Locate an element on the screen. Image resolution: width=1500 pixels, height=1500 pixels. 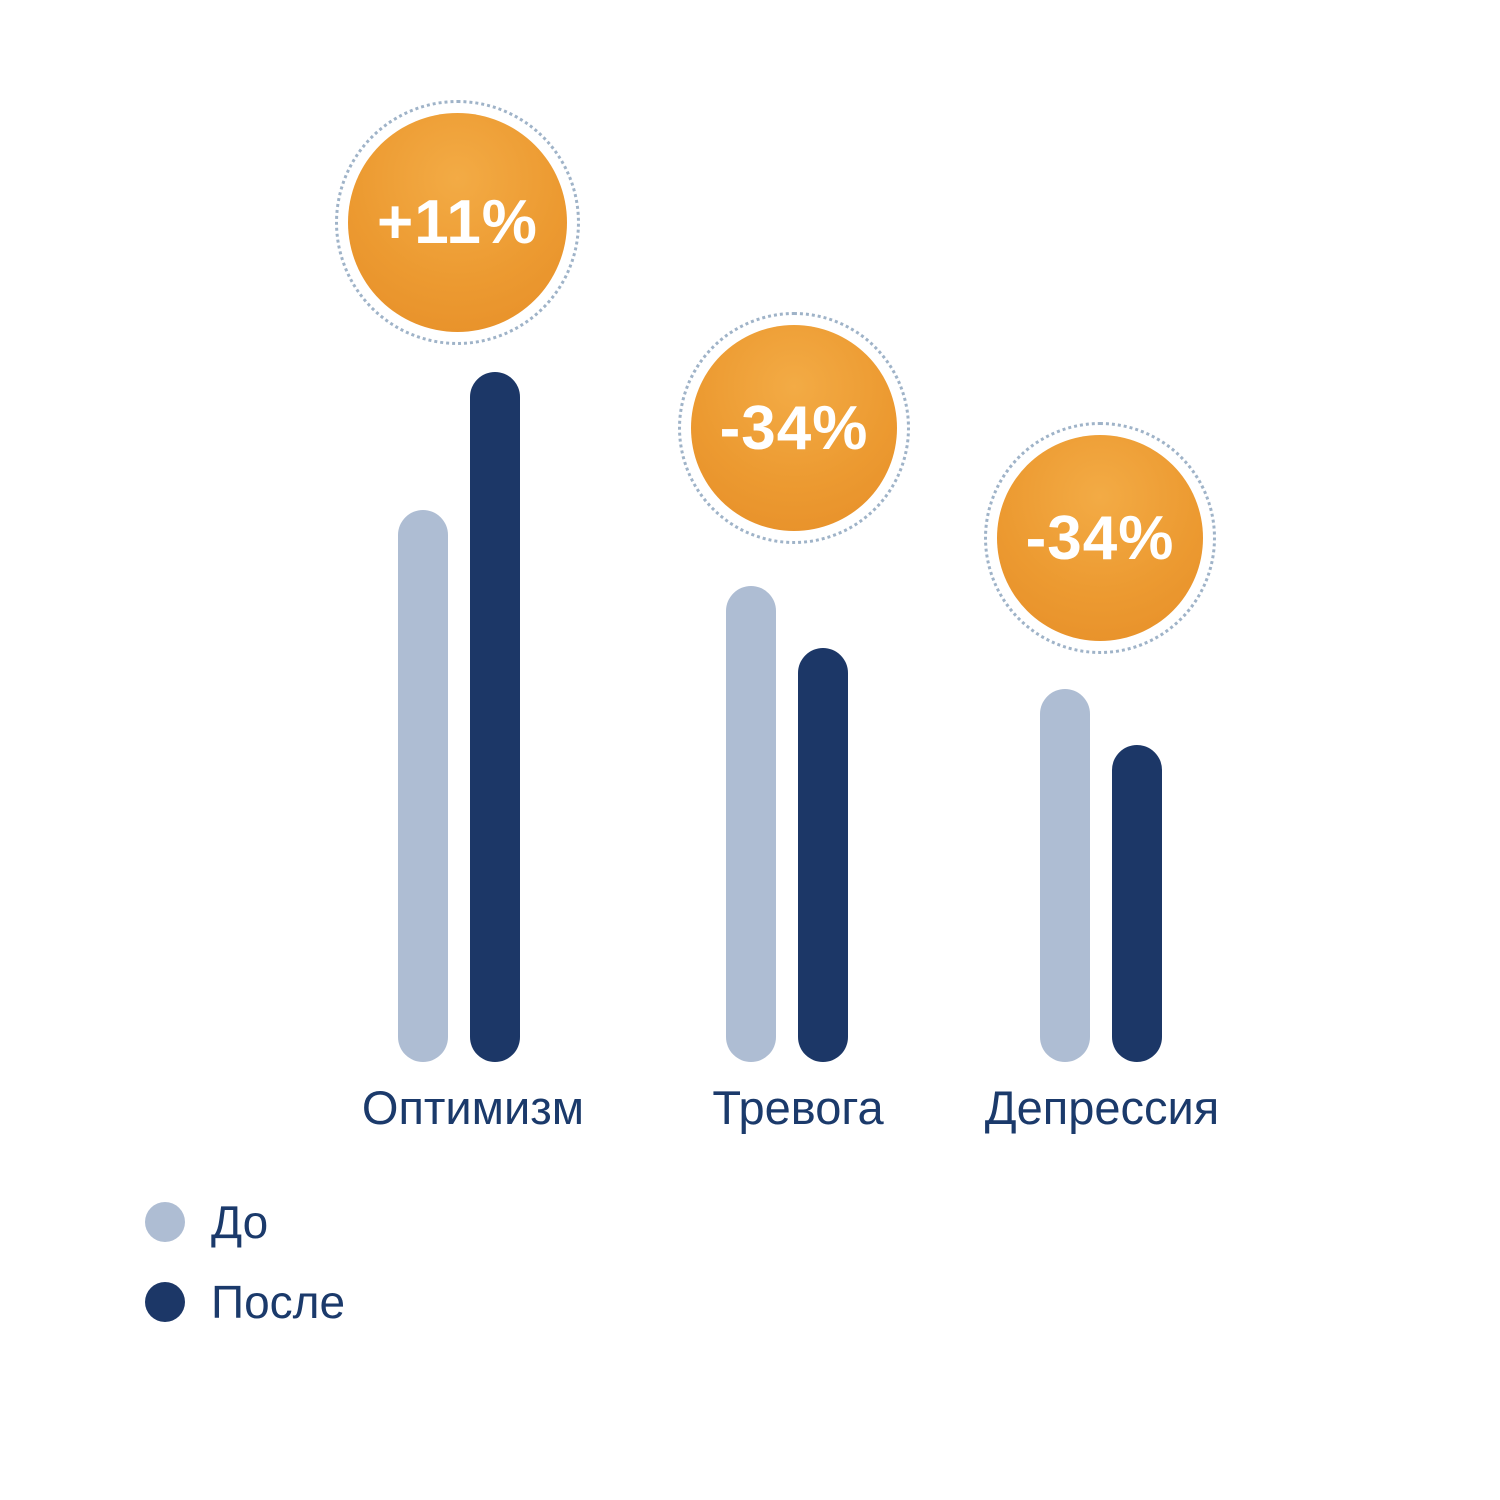
bar-group-depression is located at coordinates (1101, 875).